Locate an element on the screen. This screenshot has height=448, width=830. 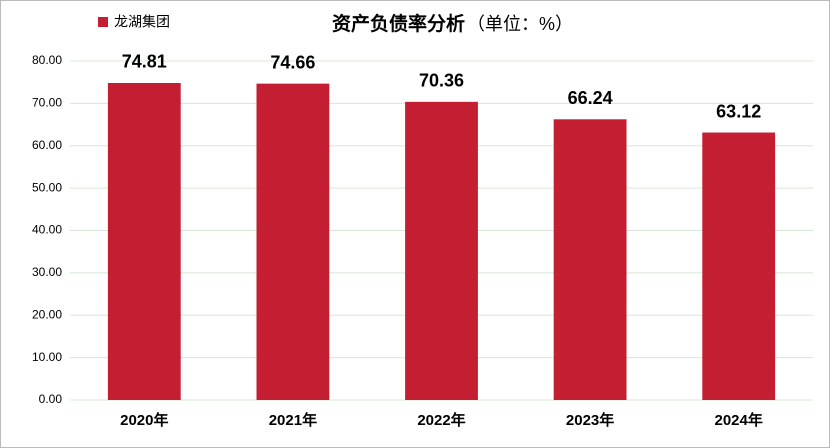
chart-subtitle: （单位：%） is located at coordinates (520, 24).